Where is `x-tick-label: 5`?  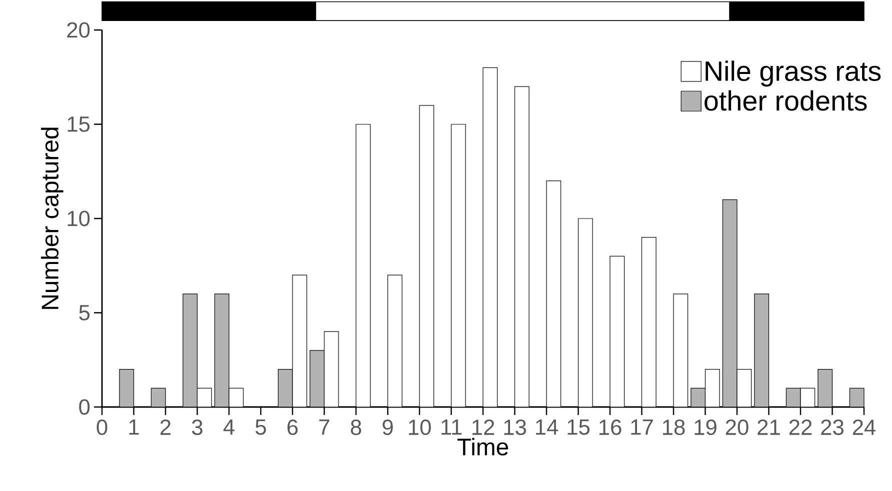 x-tick-label: 5 is located at coordinates (261, 427).